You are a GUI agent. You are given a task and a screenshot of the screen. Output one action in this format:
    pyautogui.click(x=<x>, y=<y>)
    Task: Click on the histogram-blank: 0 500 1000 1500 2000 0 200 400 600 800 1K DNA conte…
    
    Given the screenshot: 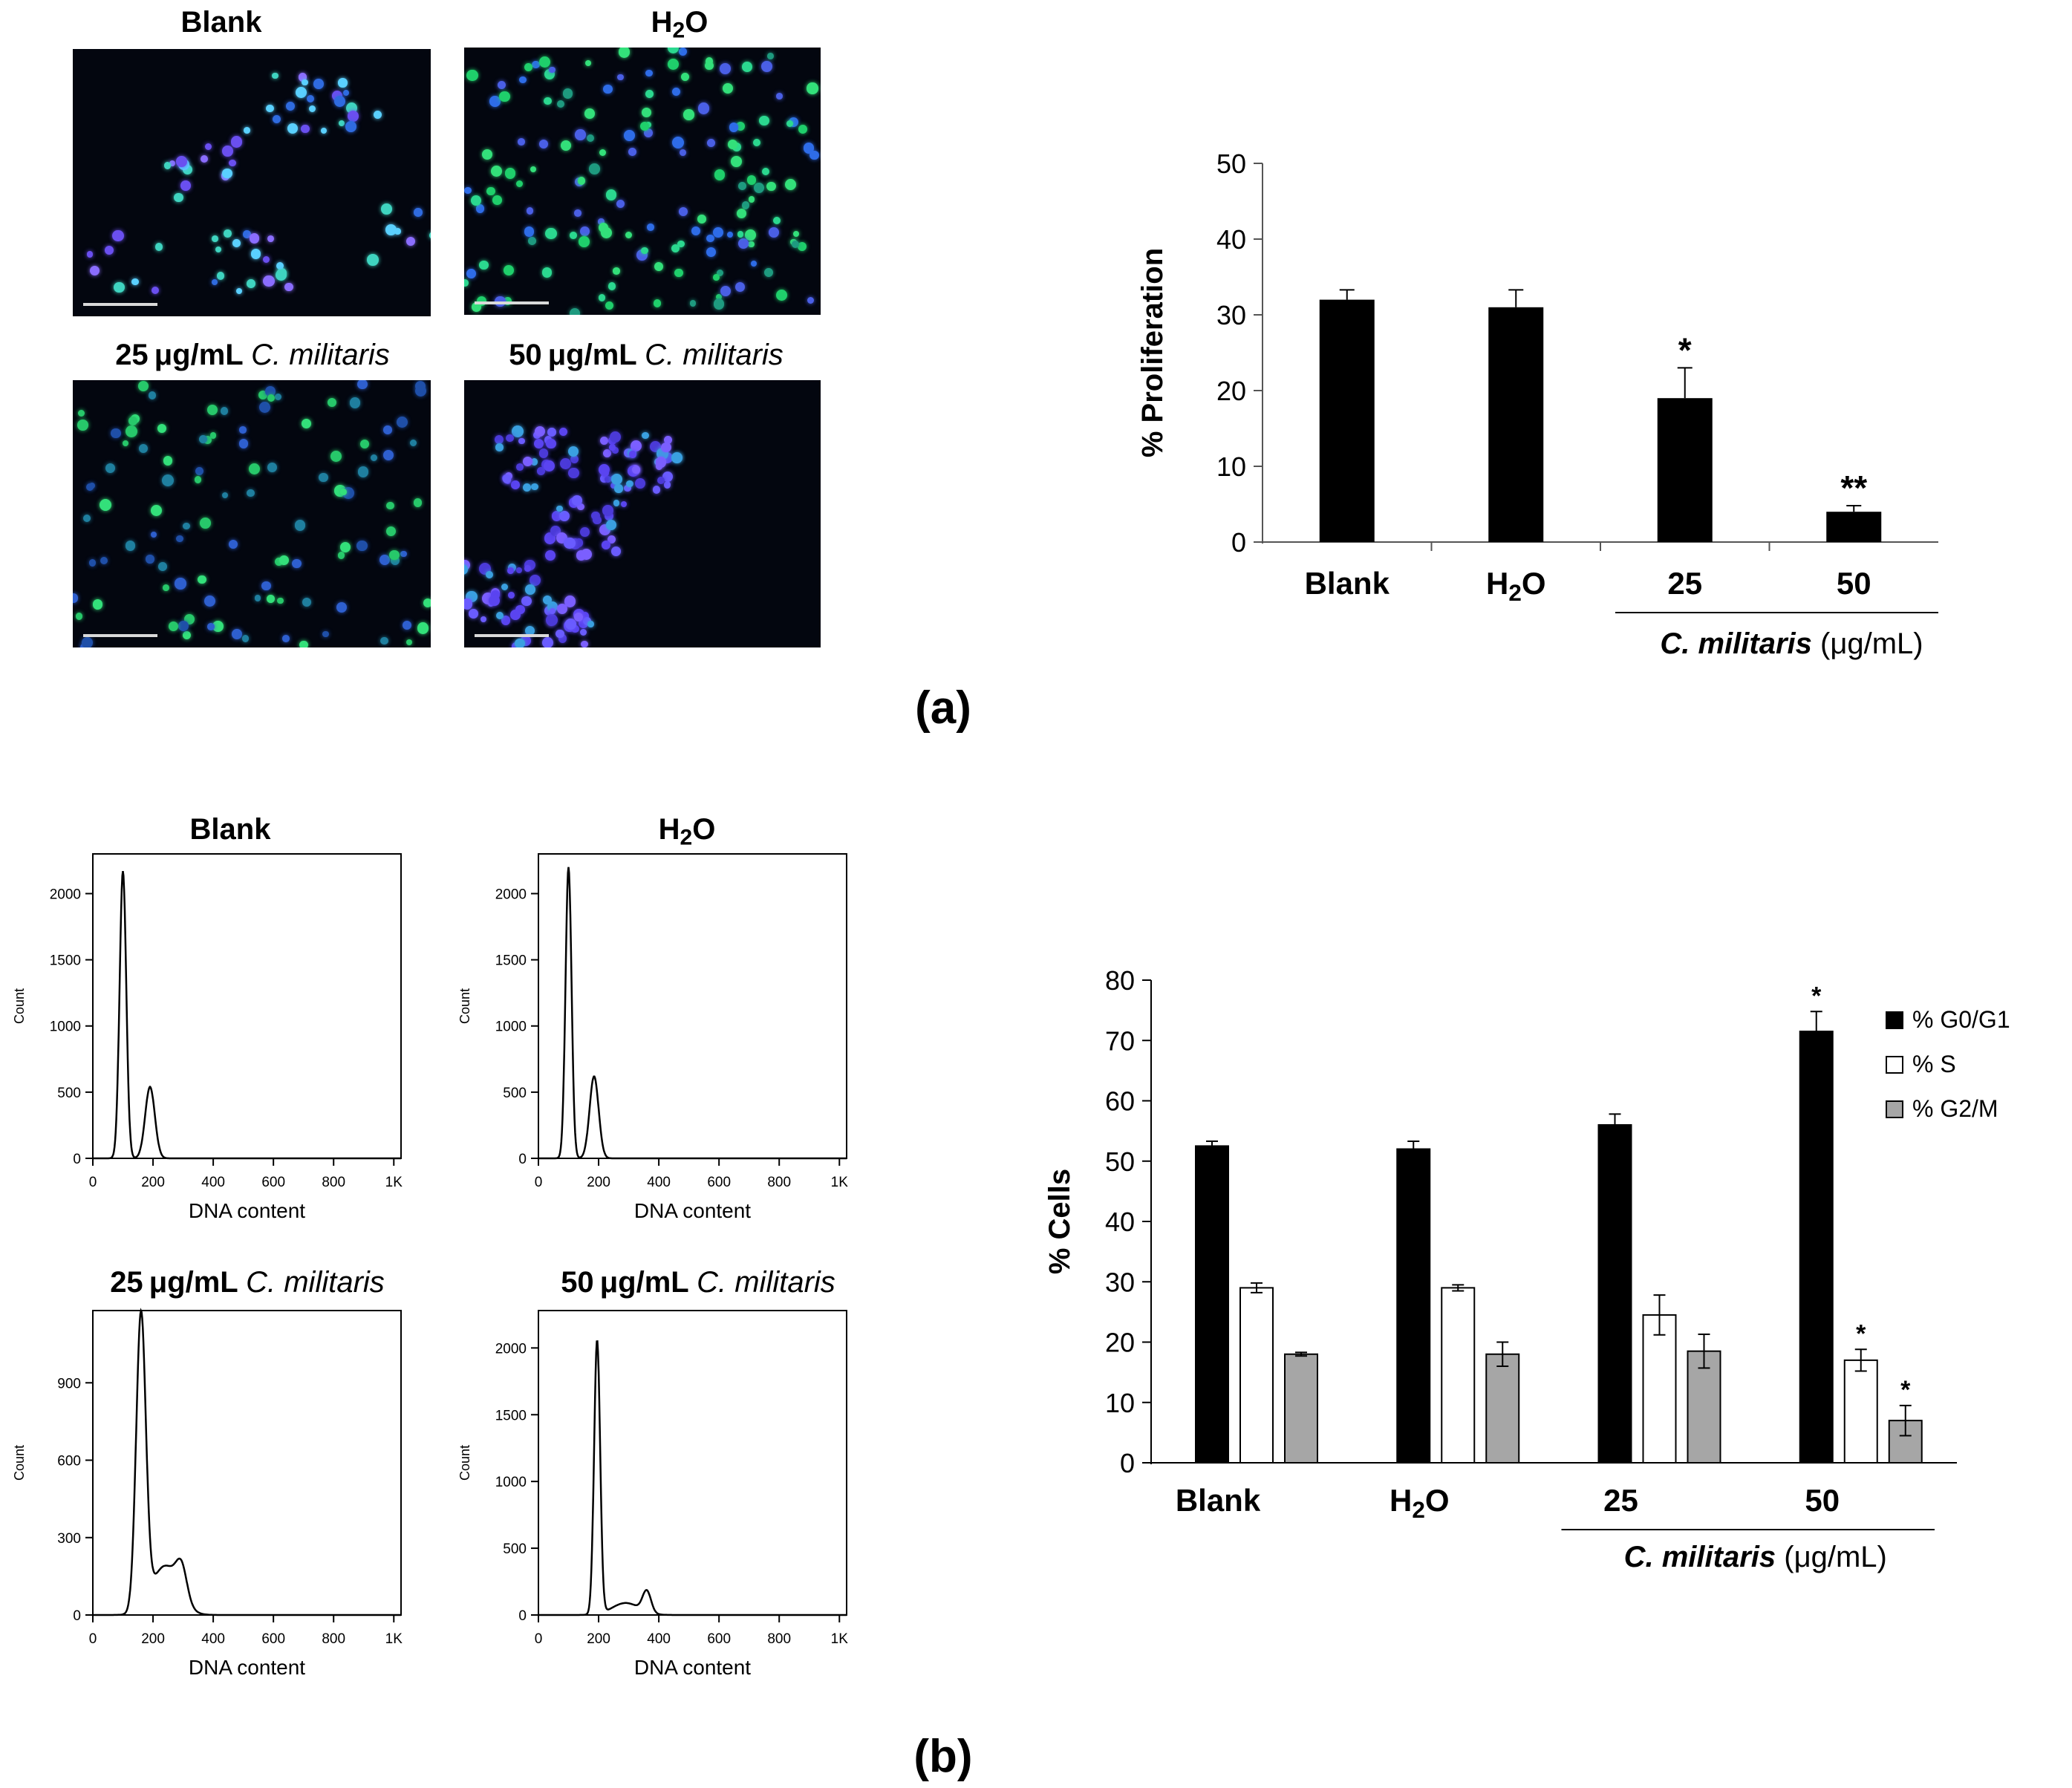 What is the action you would take?
    pyautogui.click(x=207, y=1037)
    